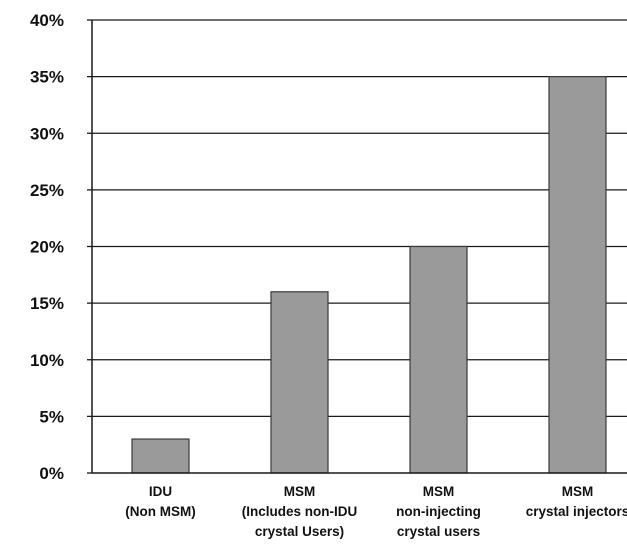 Image resolution: width=627 pixels, height=545 pixels. Describe the element at coordinates (438, 511) in the screenshot. I see `x-category-label: MSM non-injecting crystal users` at that location.